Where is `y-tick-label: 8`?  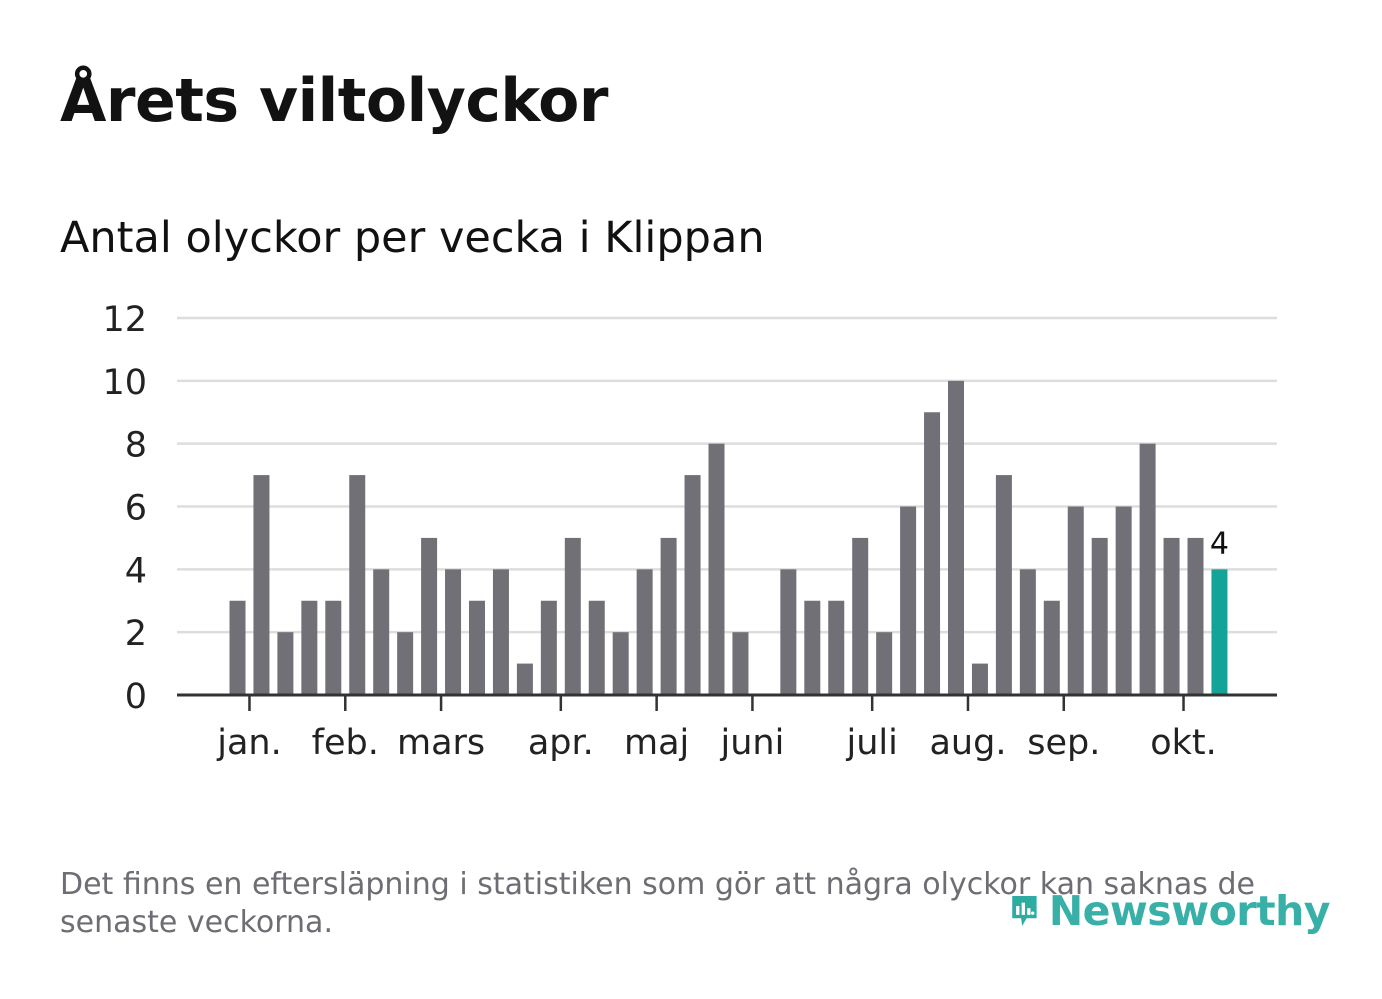
y-tick-label: 8 is located at coordinates (136, 446).